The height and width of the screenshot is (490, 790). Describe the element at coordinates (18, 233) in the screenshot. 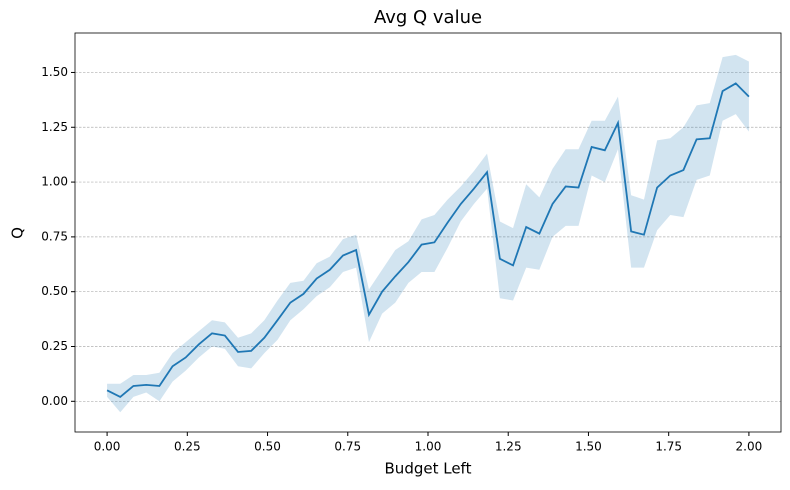

I see `y-axis-label: Q` at that location.